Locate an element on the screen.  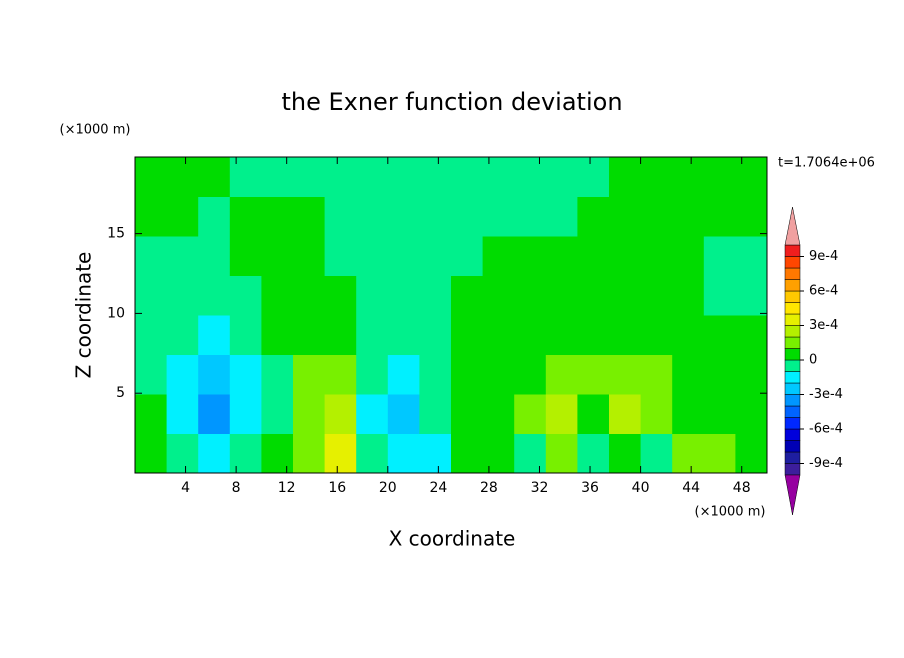
x-tick-label: 16 is located at coordinates (337, 488).